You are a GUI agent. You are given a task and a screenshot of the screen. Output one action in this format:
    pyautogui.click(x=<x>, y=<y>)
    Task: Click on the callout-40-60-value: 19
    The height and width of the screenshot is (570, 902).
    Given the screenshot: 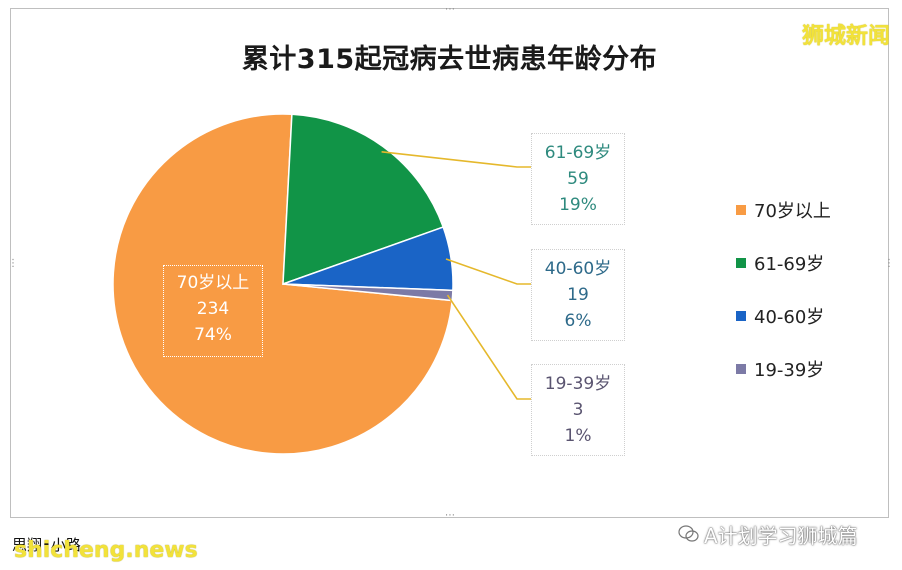 What is the action you would take?
    pyautogui.click(x=578, y=295)
    